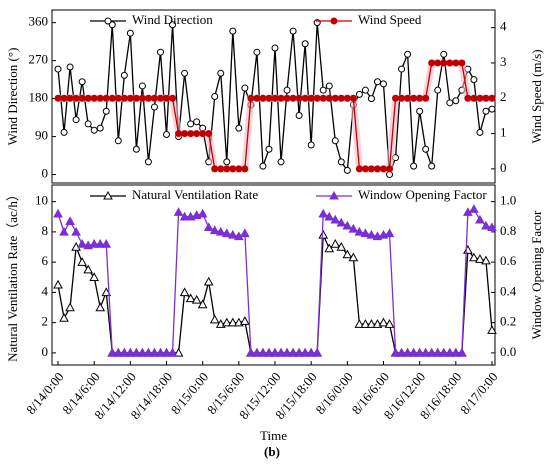  I want to click on y-tick-label: 4, so click(45, 290).